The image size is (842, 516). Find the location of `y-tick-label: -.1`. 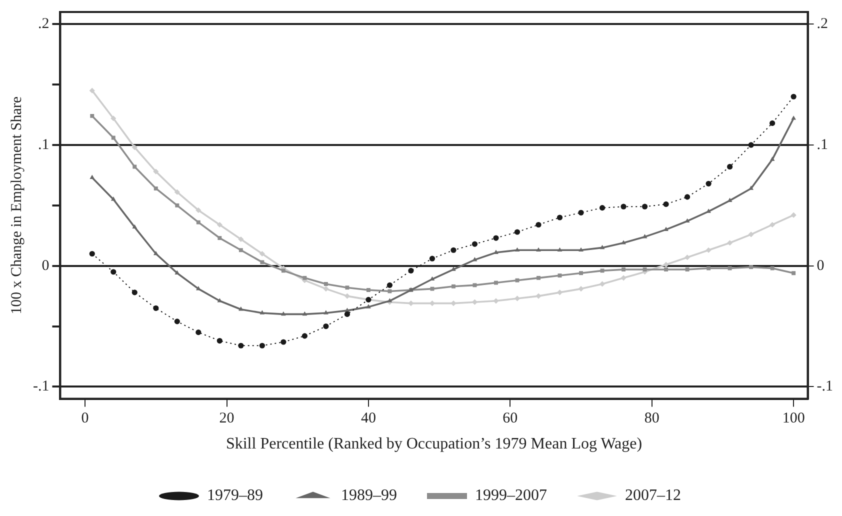

y-tick-label: -.1 is located at coordinates (41, 386).